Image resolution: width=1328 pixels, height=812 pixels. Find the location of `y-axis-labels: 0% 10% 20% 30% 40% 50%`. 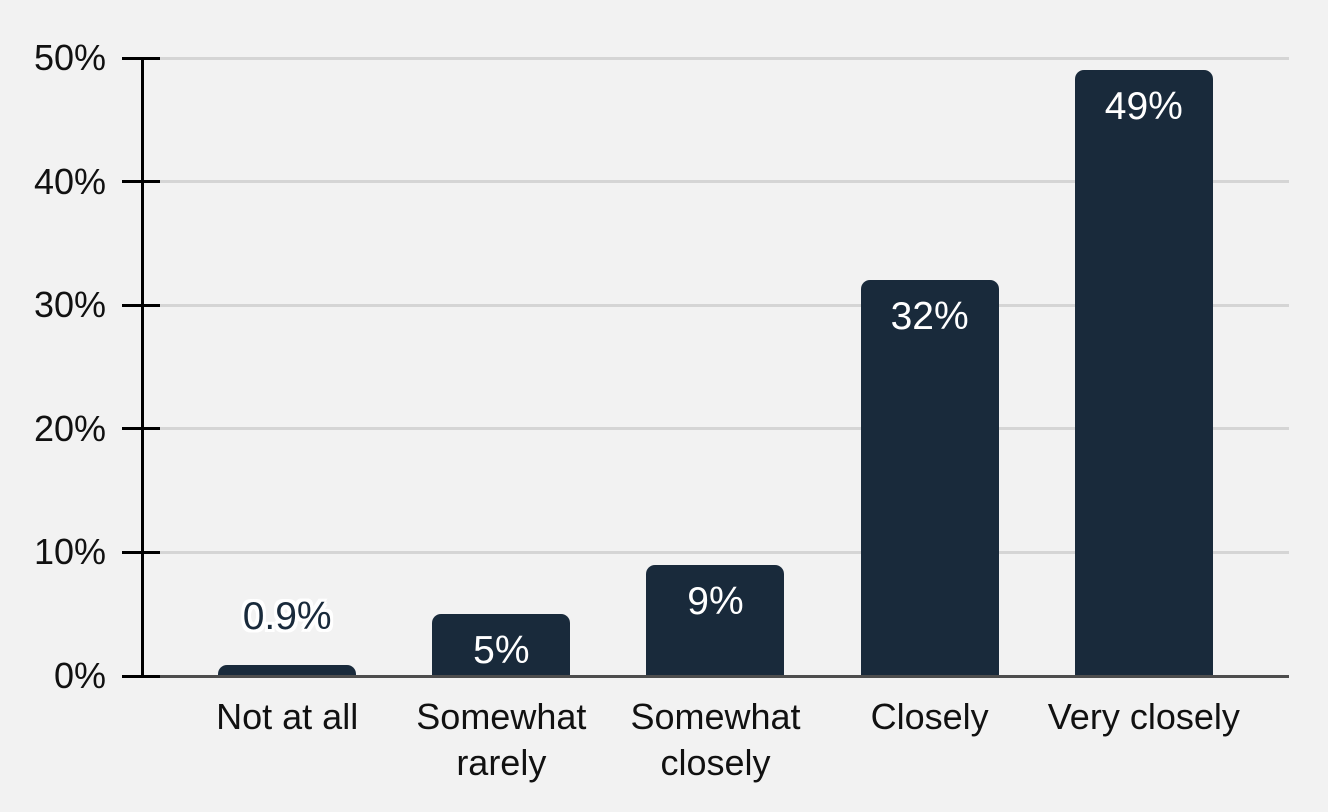

y-axis-labels: 0% 10% 20% 30% 40% 50% is located at coordinates (54, 366).